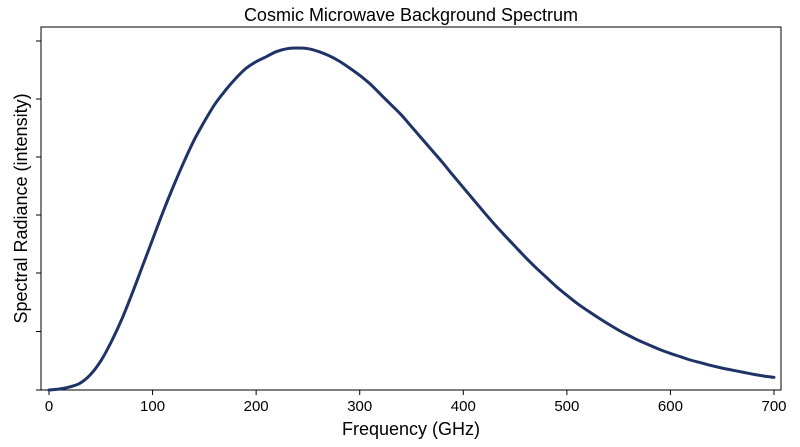  Describe the element at coordinates (152, 406) in the screenshot. I see `x-tick-label: 100` at that location.